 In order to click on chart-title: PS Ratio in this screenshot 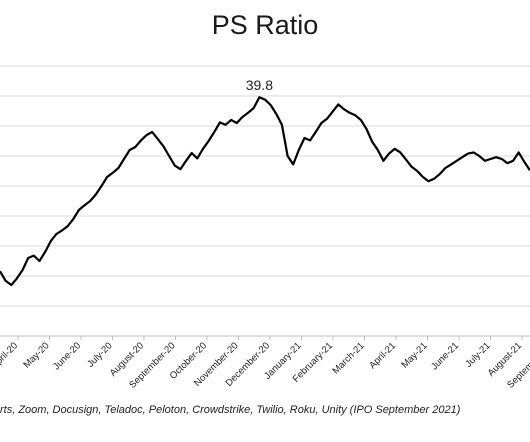, I will do `click(265, 25)`.